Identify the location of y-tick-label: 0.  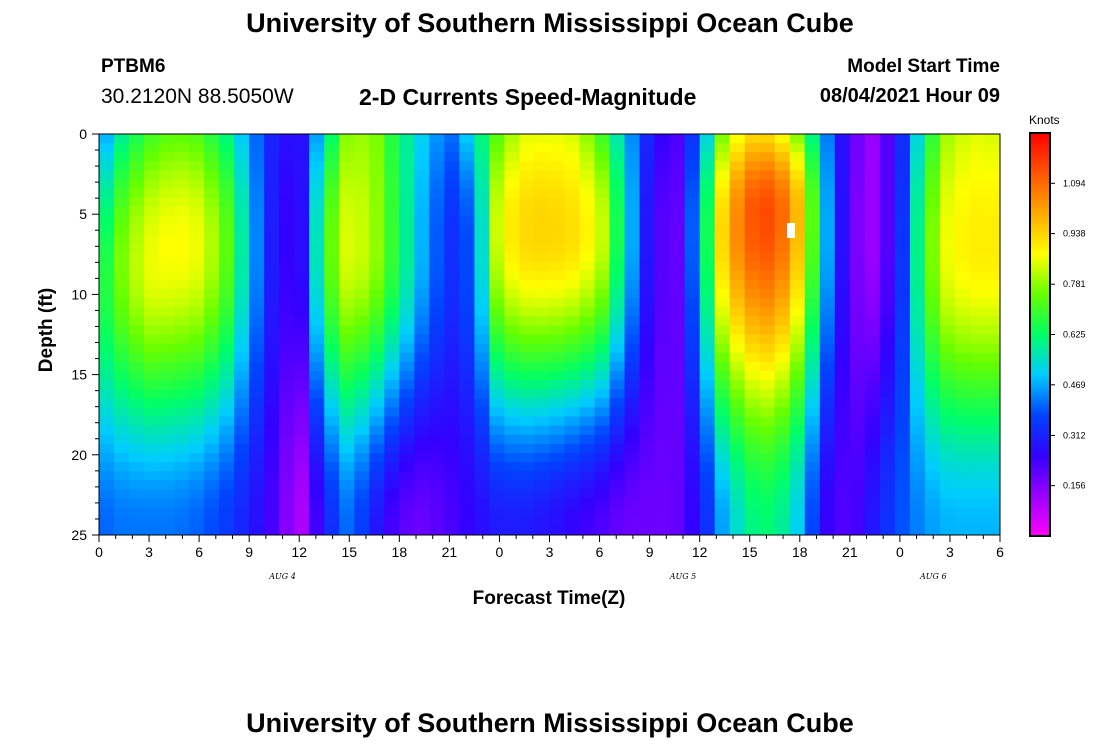
(83, 134).